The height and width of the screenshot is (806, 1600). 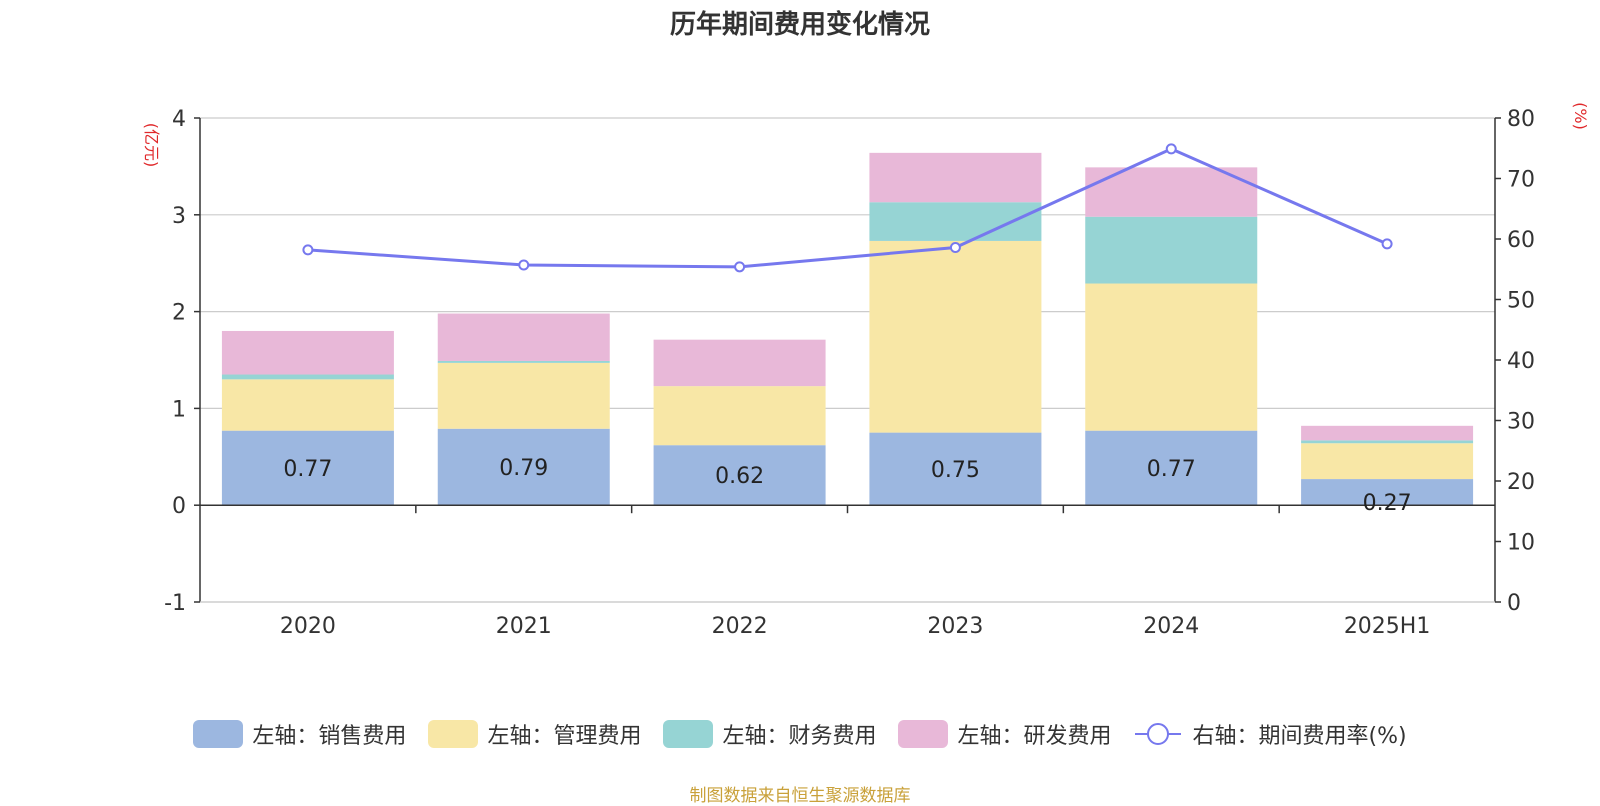 I want to click on legend-item-rate: 右轴：期间费用率(%), so click(x=1270, y=734).